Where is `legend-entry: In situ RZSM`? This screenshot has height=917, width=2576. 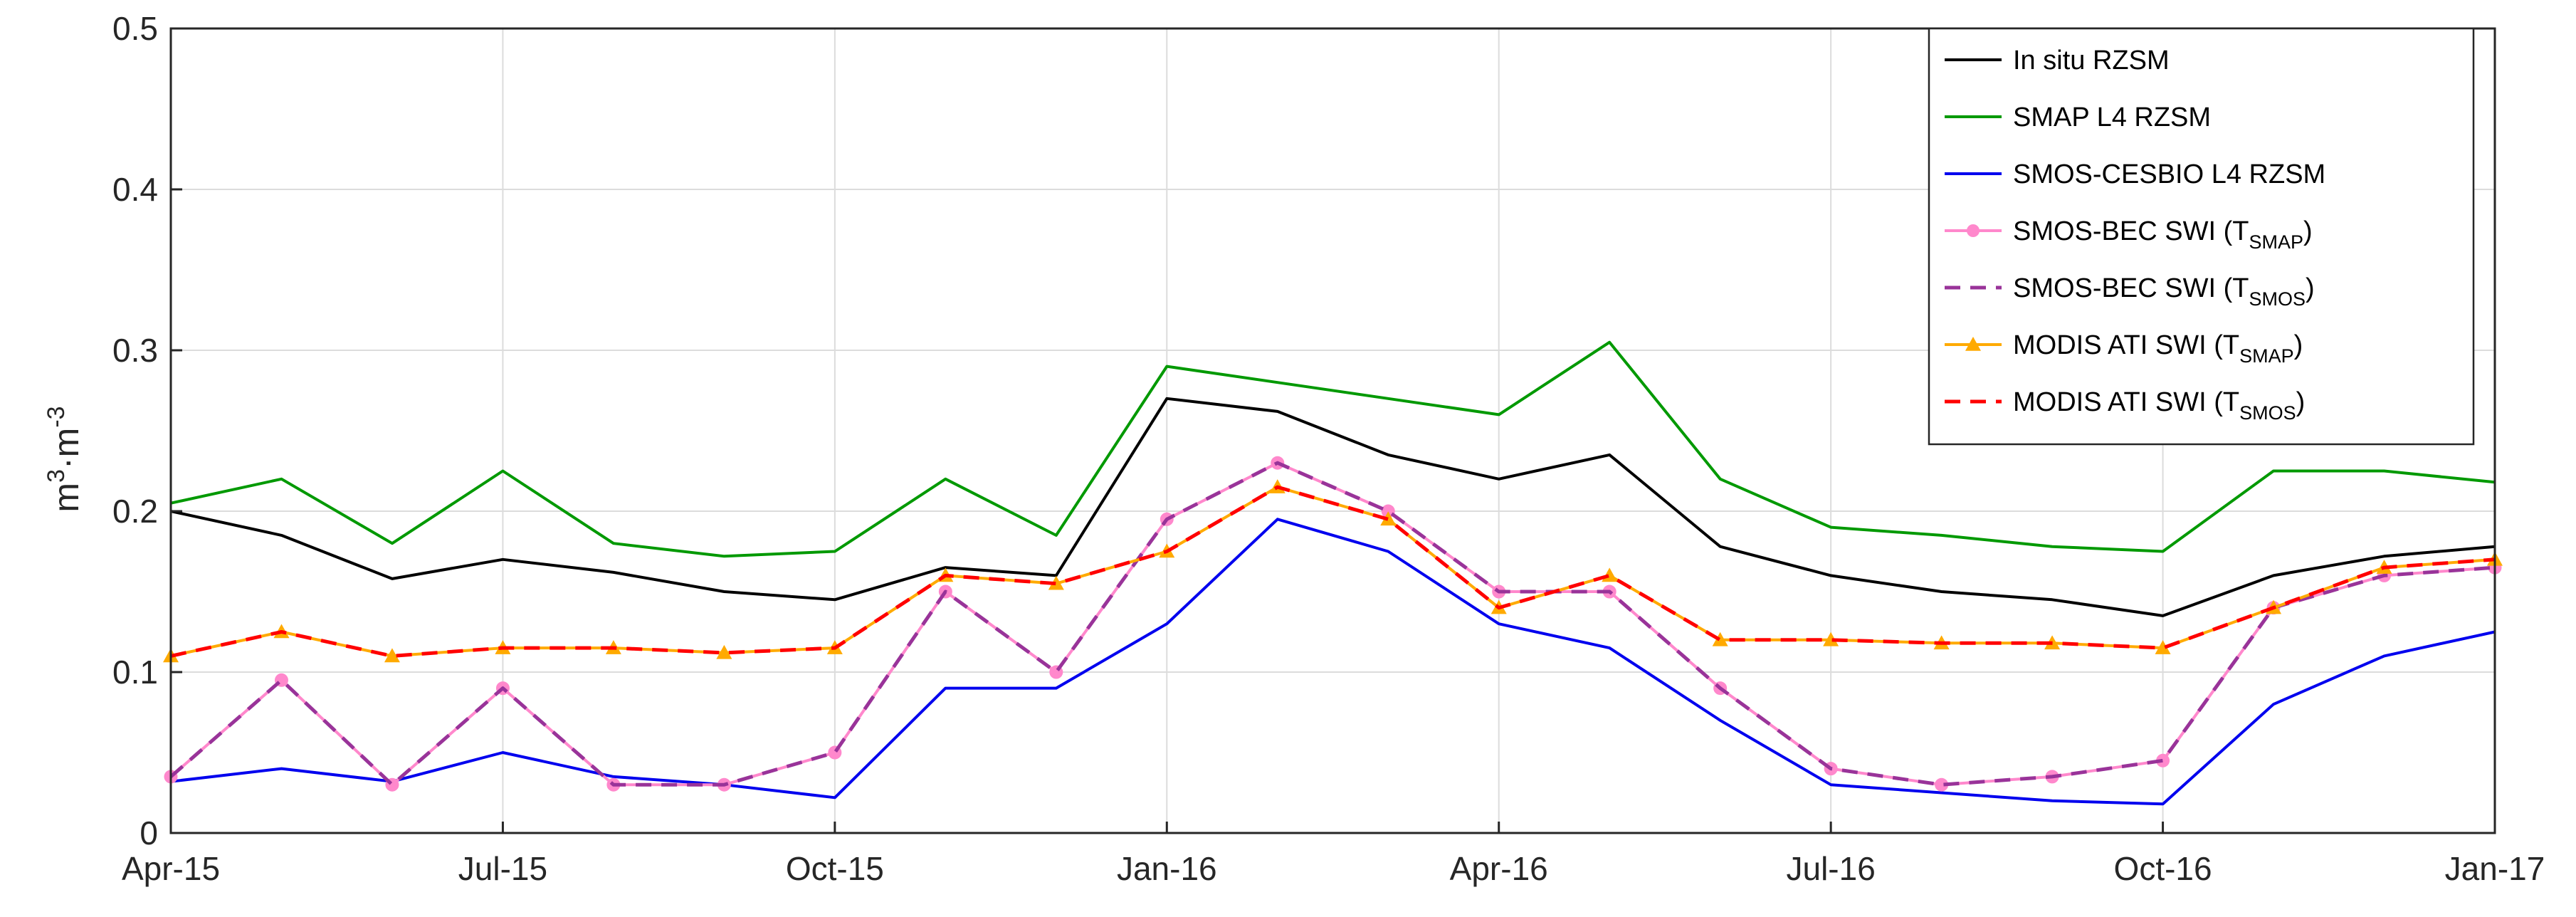 legend-entry: In situ RZSM is located at coordinates (2058, 60).